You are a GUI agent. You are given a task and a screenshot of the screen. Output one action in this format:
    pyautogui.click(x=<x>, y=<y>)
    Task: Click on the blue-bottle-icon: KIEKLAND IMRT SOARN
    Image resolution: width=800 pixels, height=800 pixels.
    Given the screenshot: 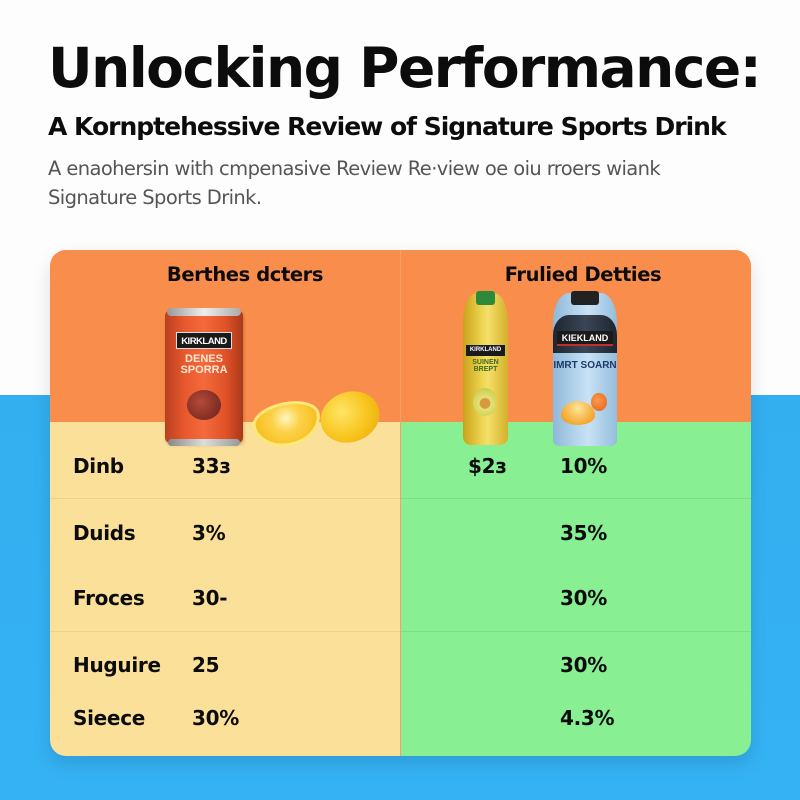 What is the action you would take?
    pyautogui.click(x=585, y=368)
    